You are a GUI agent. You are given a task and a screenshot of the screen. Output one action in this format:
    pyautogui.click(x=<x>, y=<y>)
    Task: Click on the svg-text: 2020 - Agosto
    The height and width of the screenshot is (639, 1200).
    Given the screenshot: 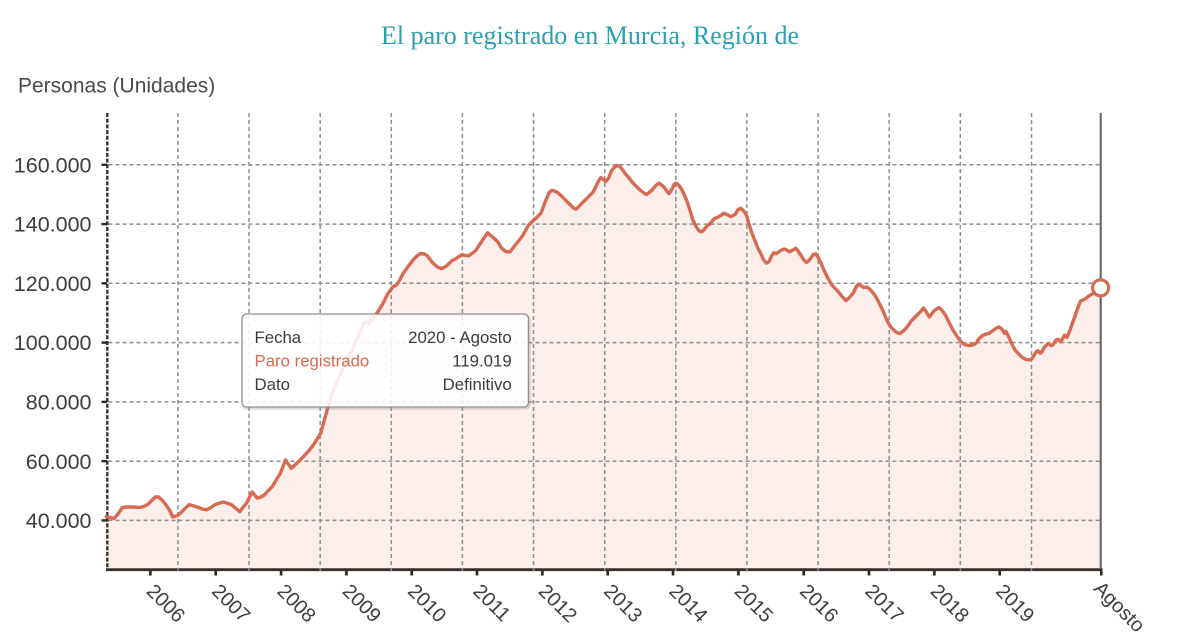 What is the action you would take?
    pyautogui.click(x=460, y=337)
    